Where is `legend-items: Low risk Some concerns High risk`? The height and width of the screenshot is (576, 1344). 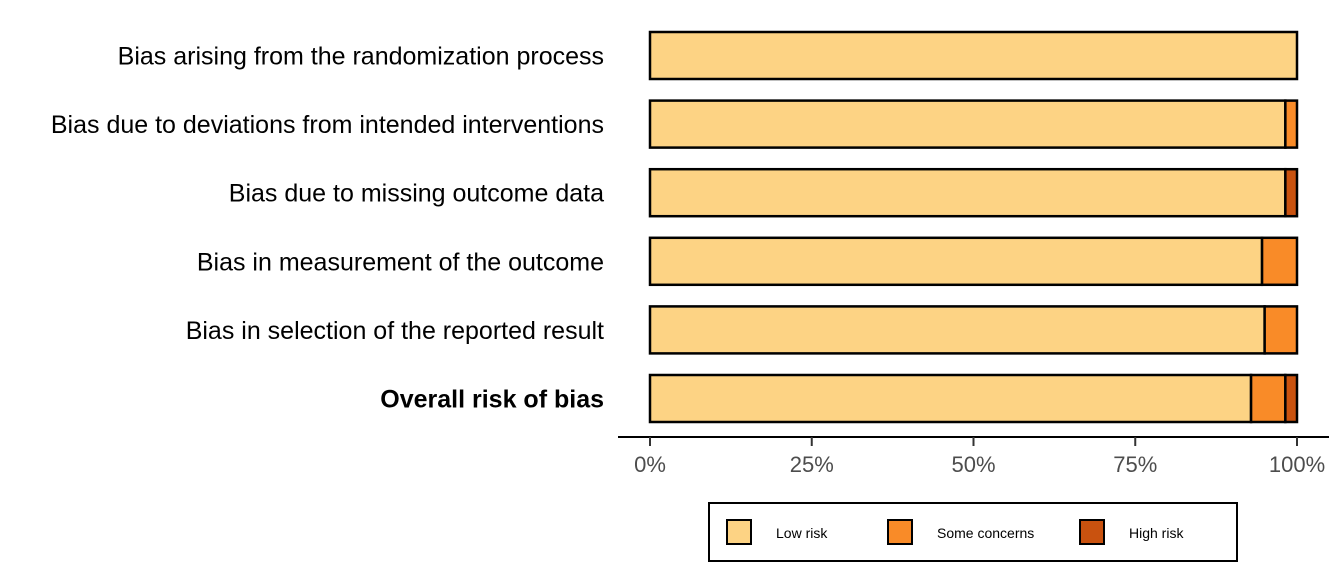 legend-items: Low risk Some concerns High risk is located at coordinates (955, 532).